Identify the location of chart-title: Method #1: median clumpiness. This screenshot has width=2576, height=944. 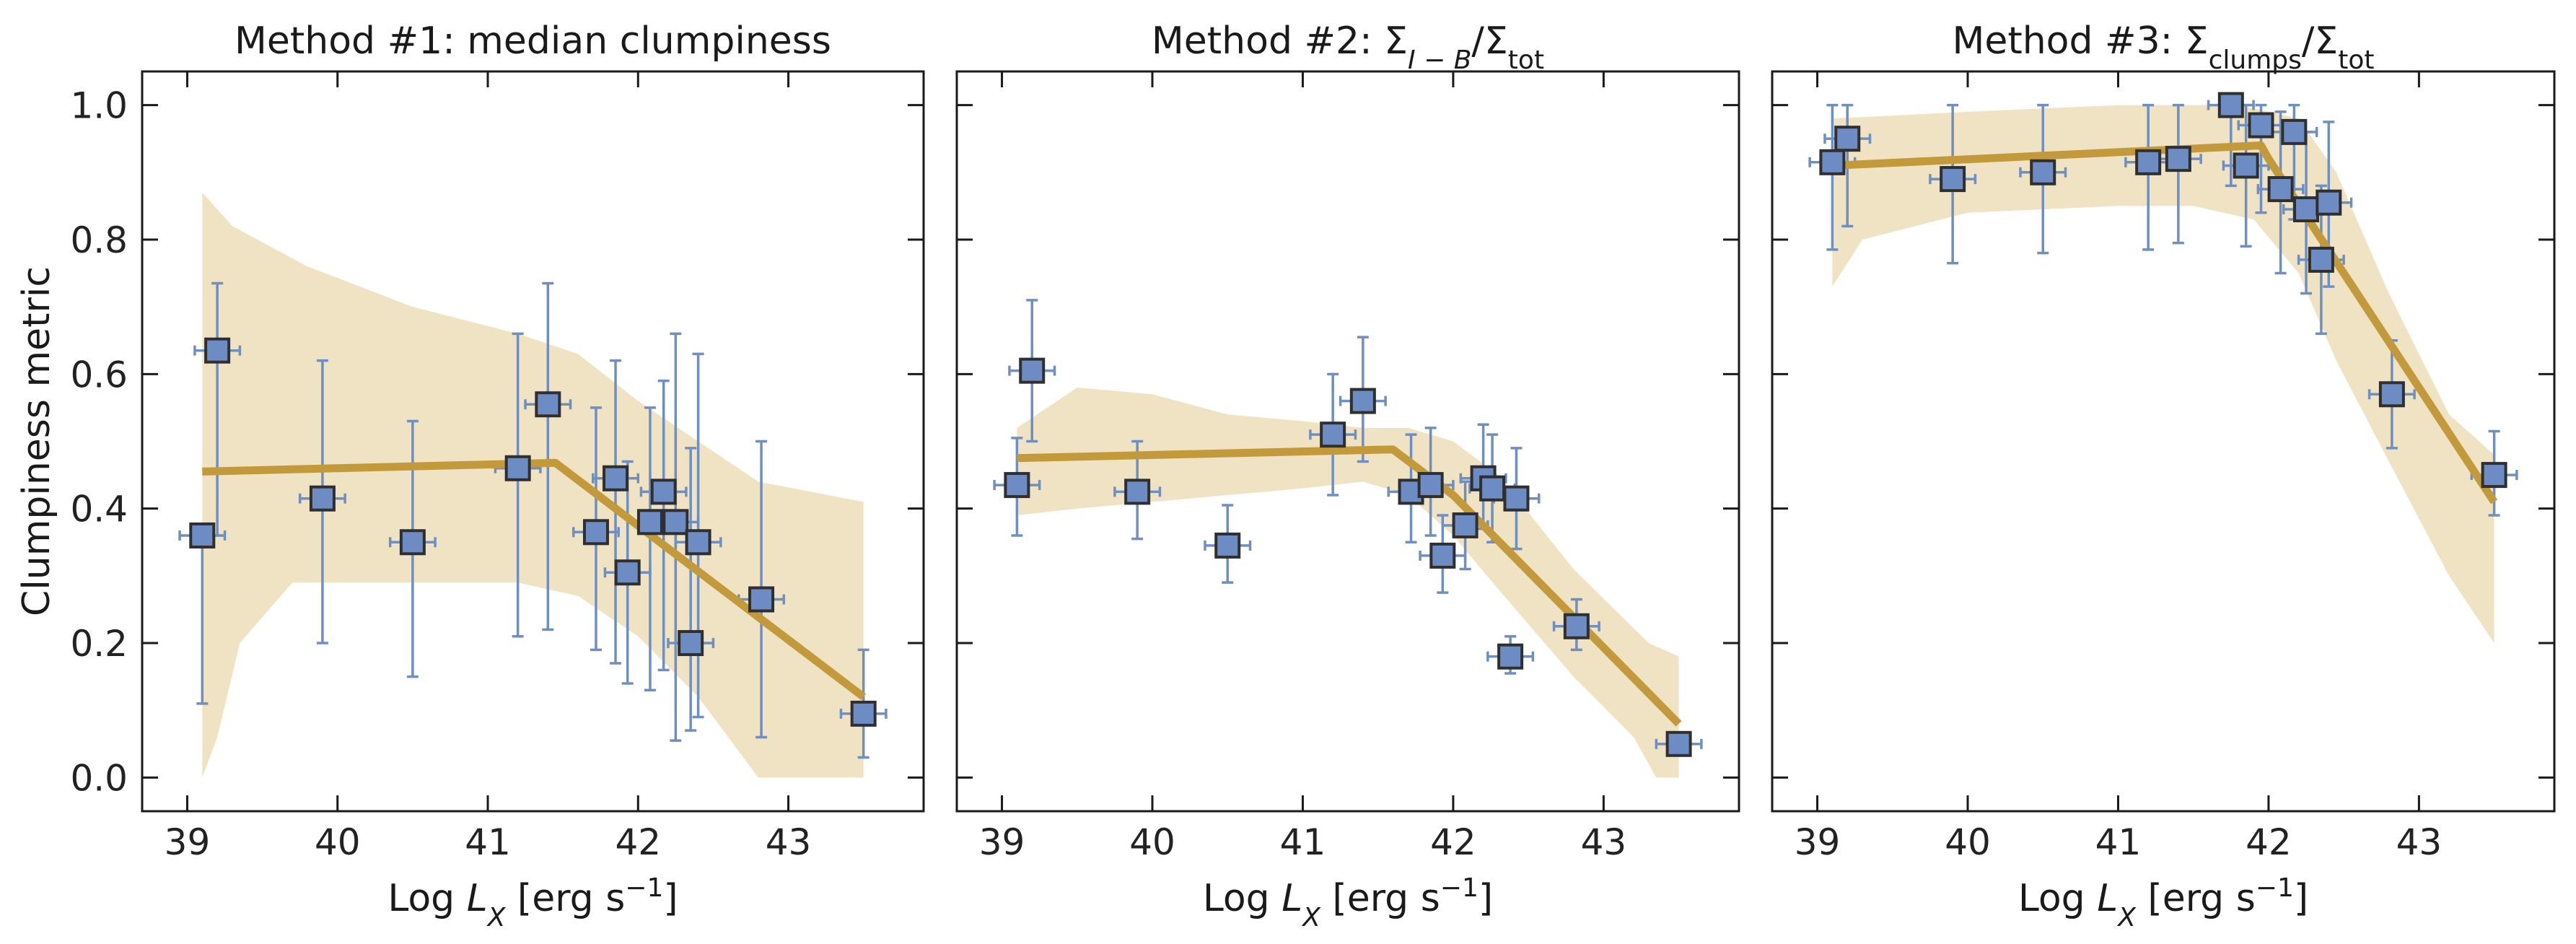
(533, 41).